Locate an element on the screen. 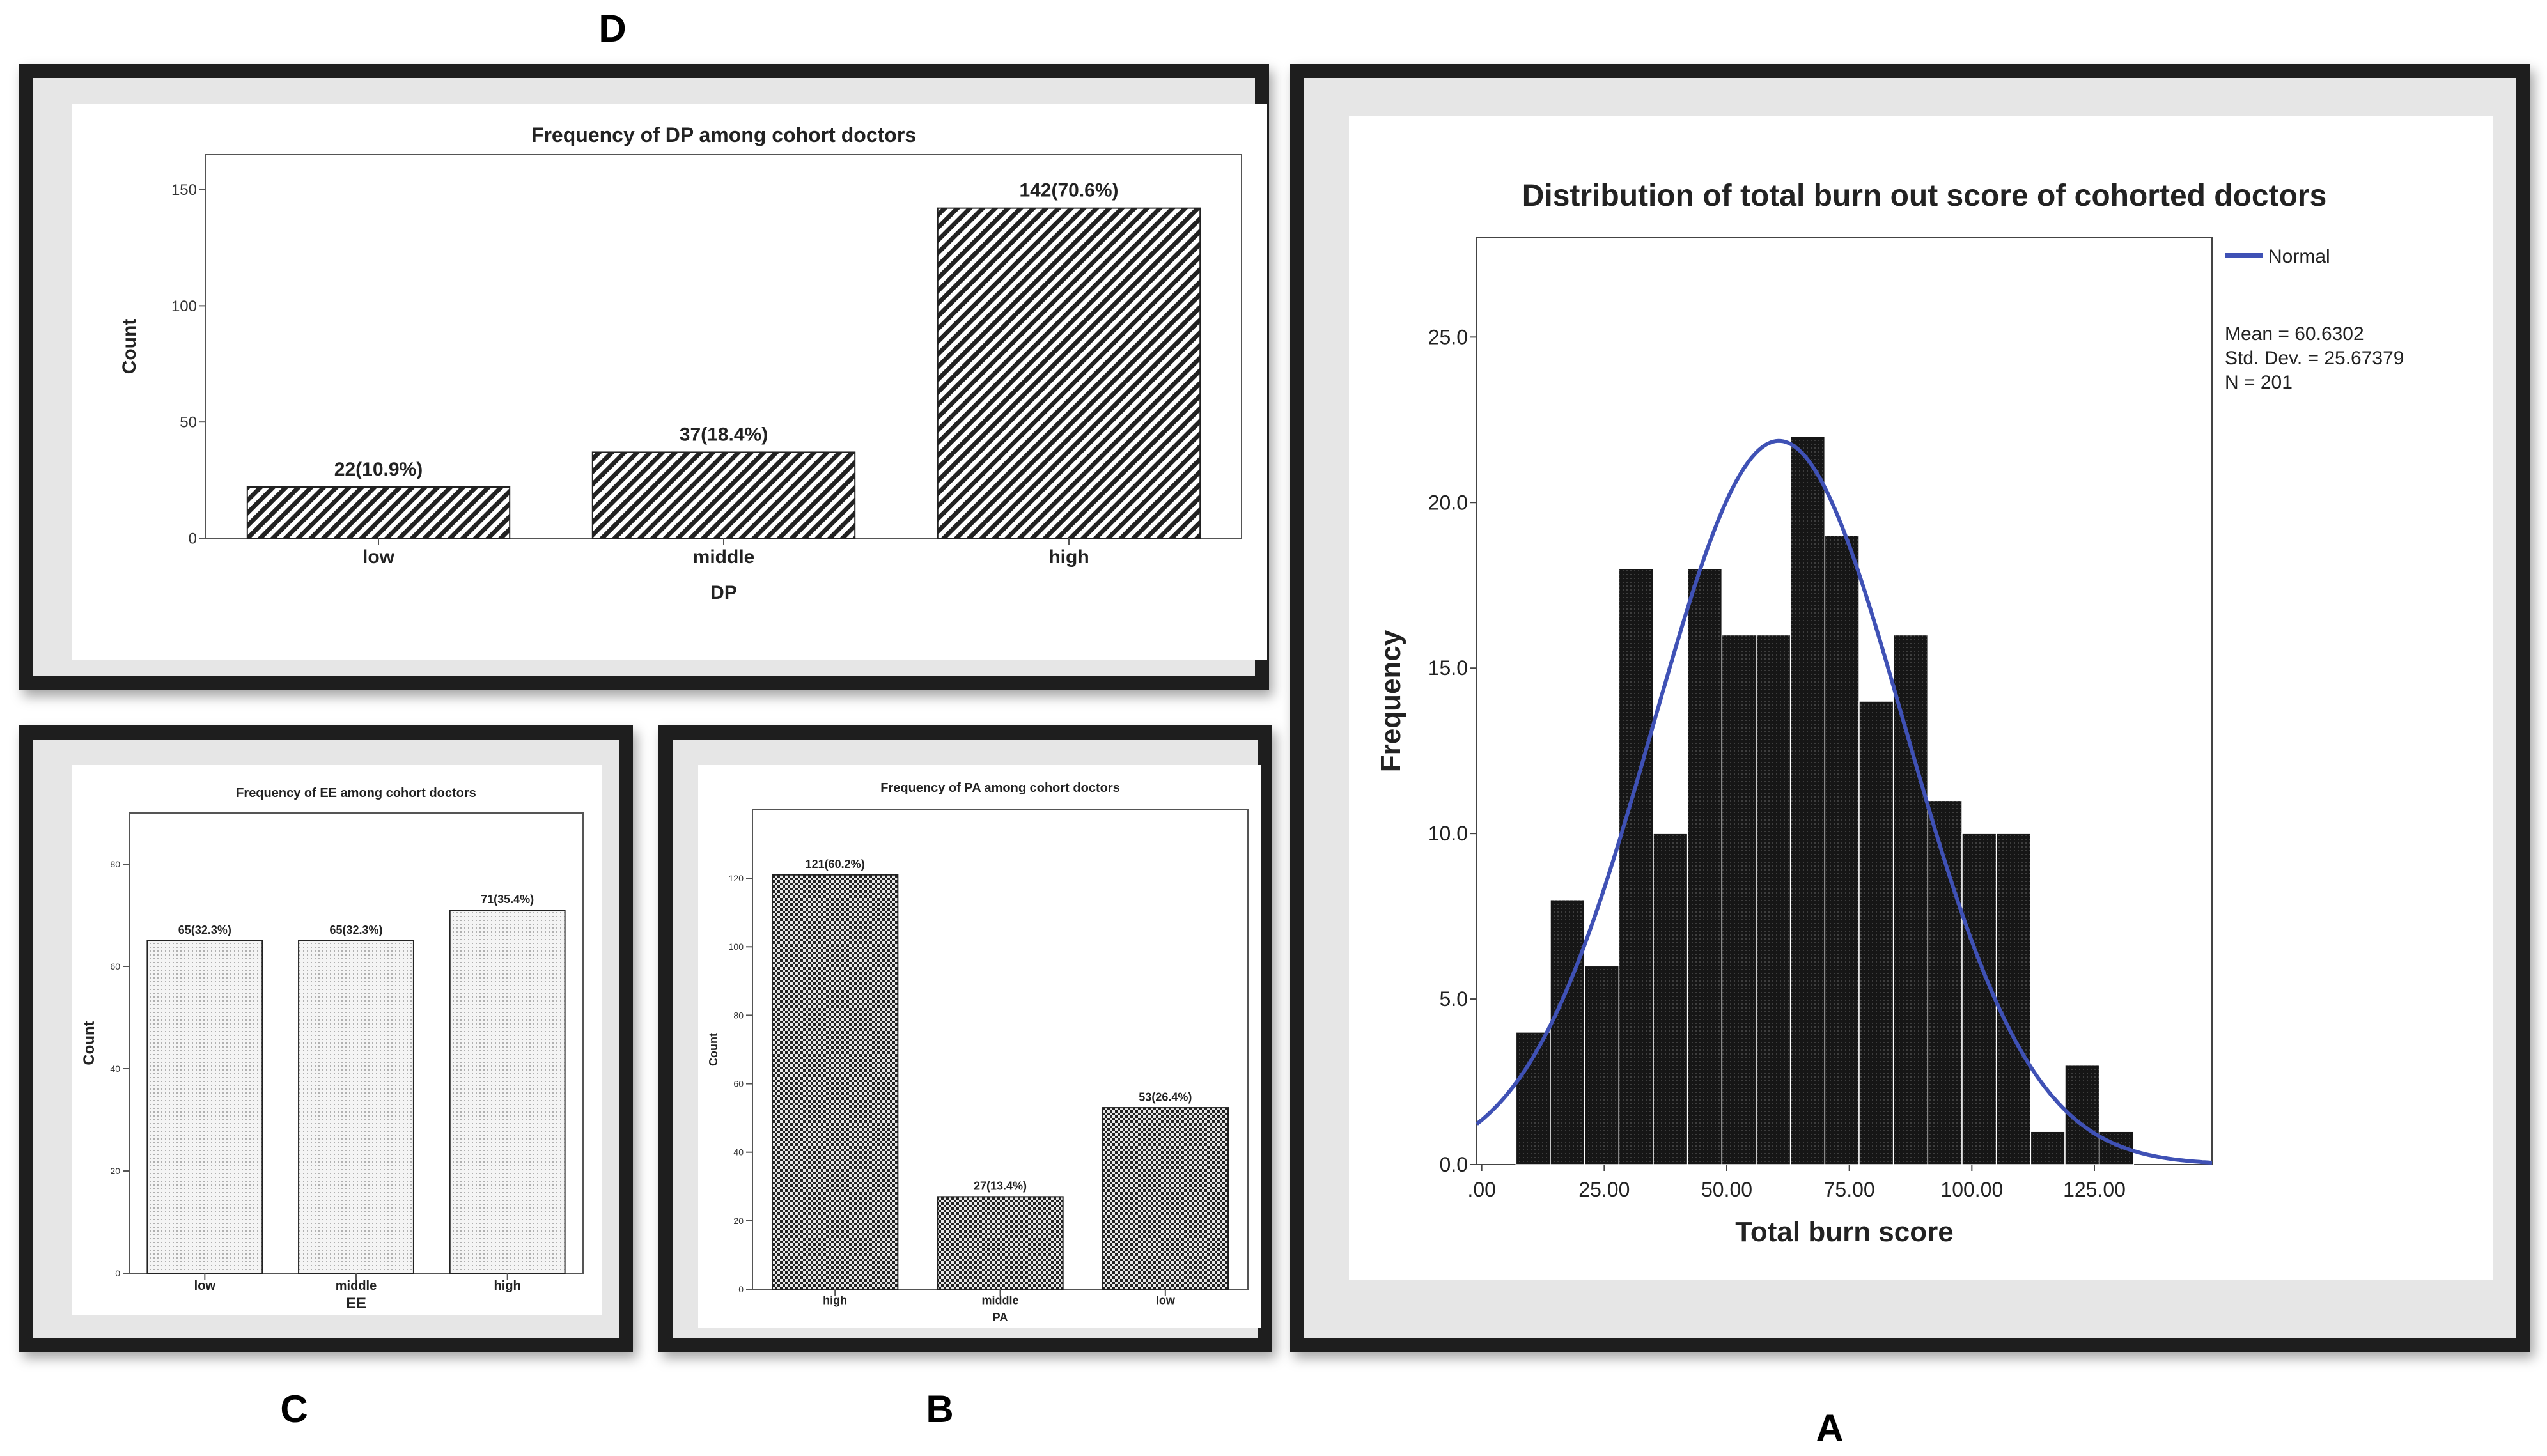 This screenshot has width=2547, height=1456. chart-d-title: Frequency of DP among cohort doctors is located at coordinates (723, 134).